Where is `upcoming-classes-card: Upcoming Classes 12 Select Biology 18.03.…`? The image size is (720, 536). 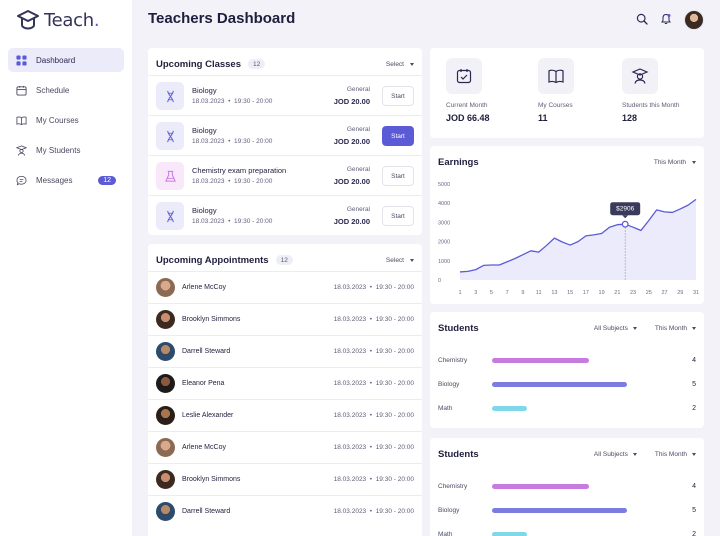
upcoming-classes-card: Upcoming Classes 12 Select Biology 18.03.… is located at coordinates (285, 141).